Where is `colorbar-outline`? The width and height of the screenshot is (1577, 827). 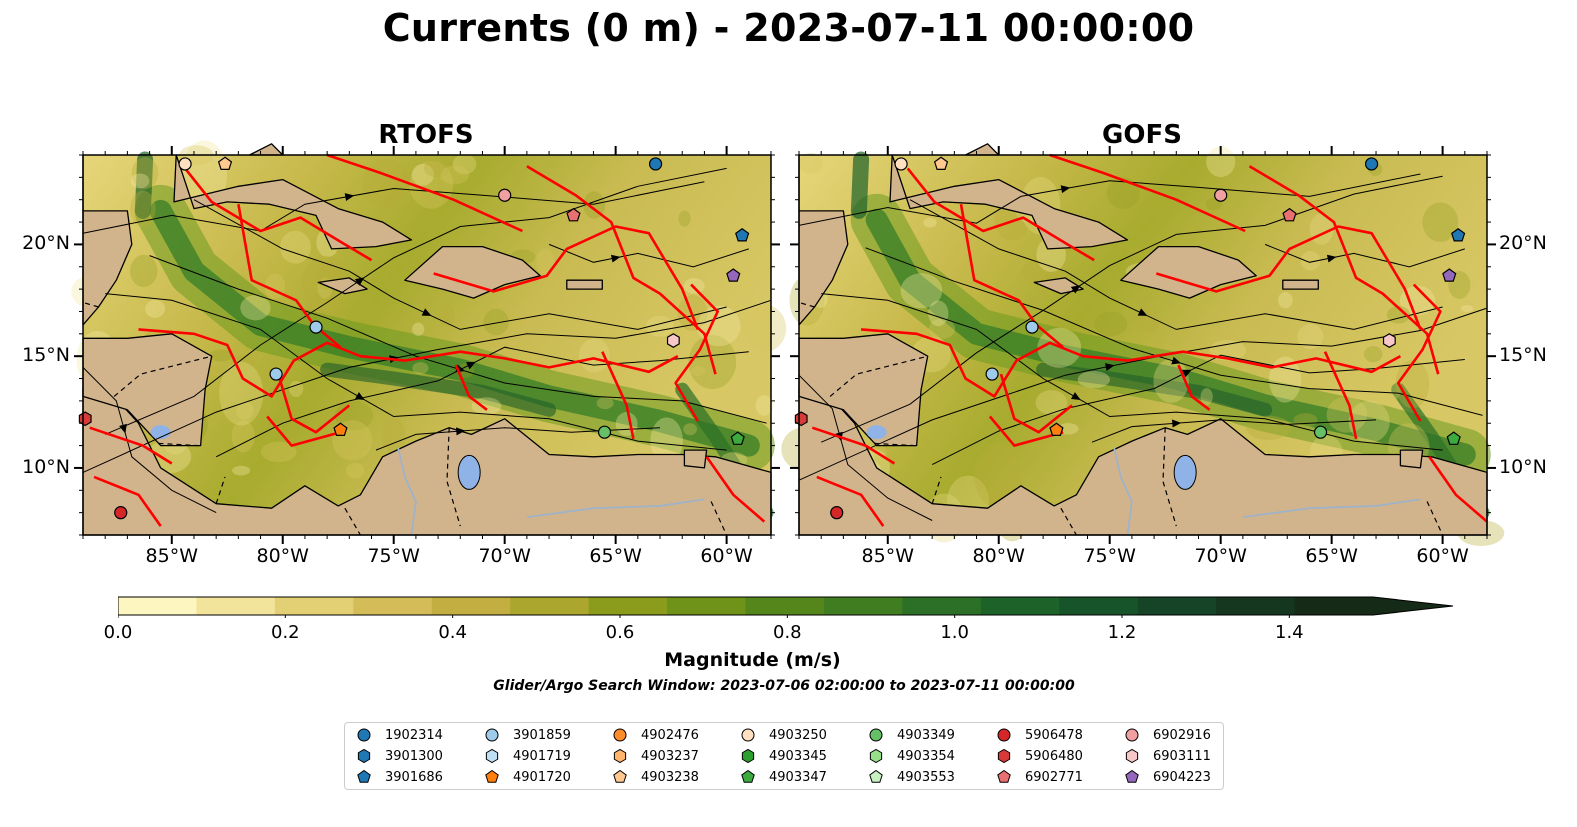 colorbar-outline is located at coordinates (786, 606).